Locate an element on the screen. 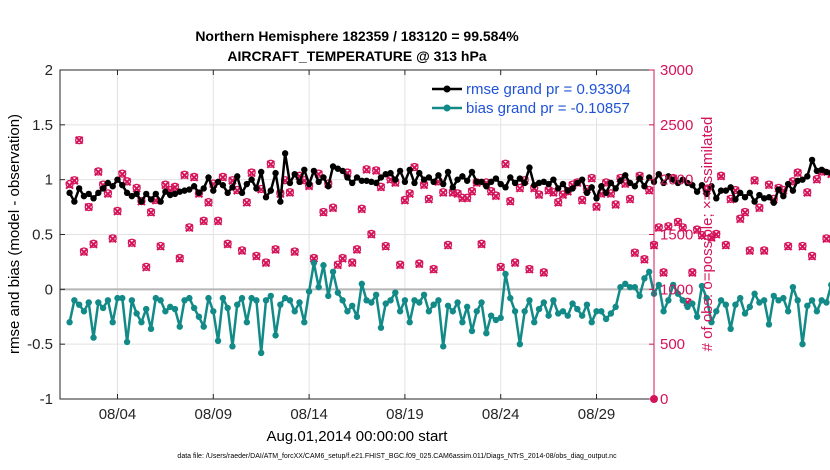 The image size is (830, 470). legend-rmse-marker is located at coordinates (447, 89).